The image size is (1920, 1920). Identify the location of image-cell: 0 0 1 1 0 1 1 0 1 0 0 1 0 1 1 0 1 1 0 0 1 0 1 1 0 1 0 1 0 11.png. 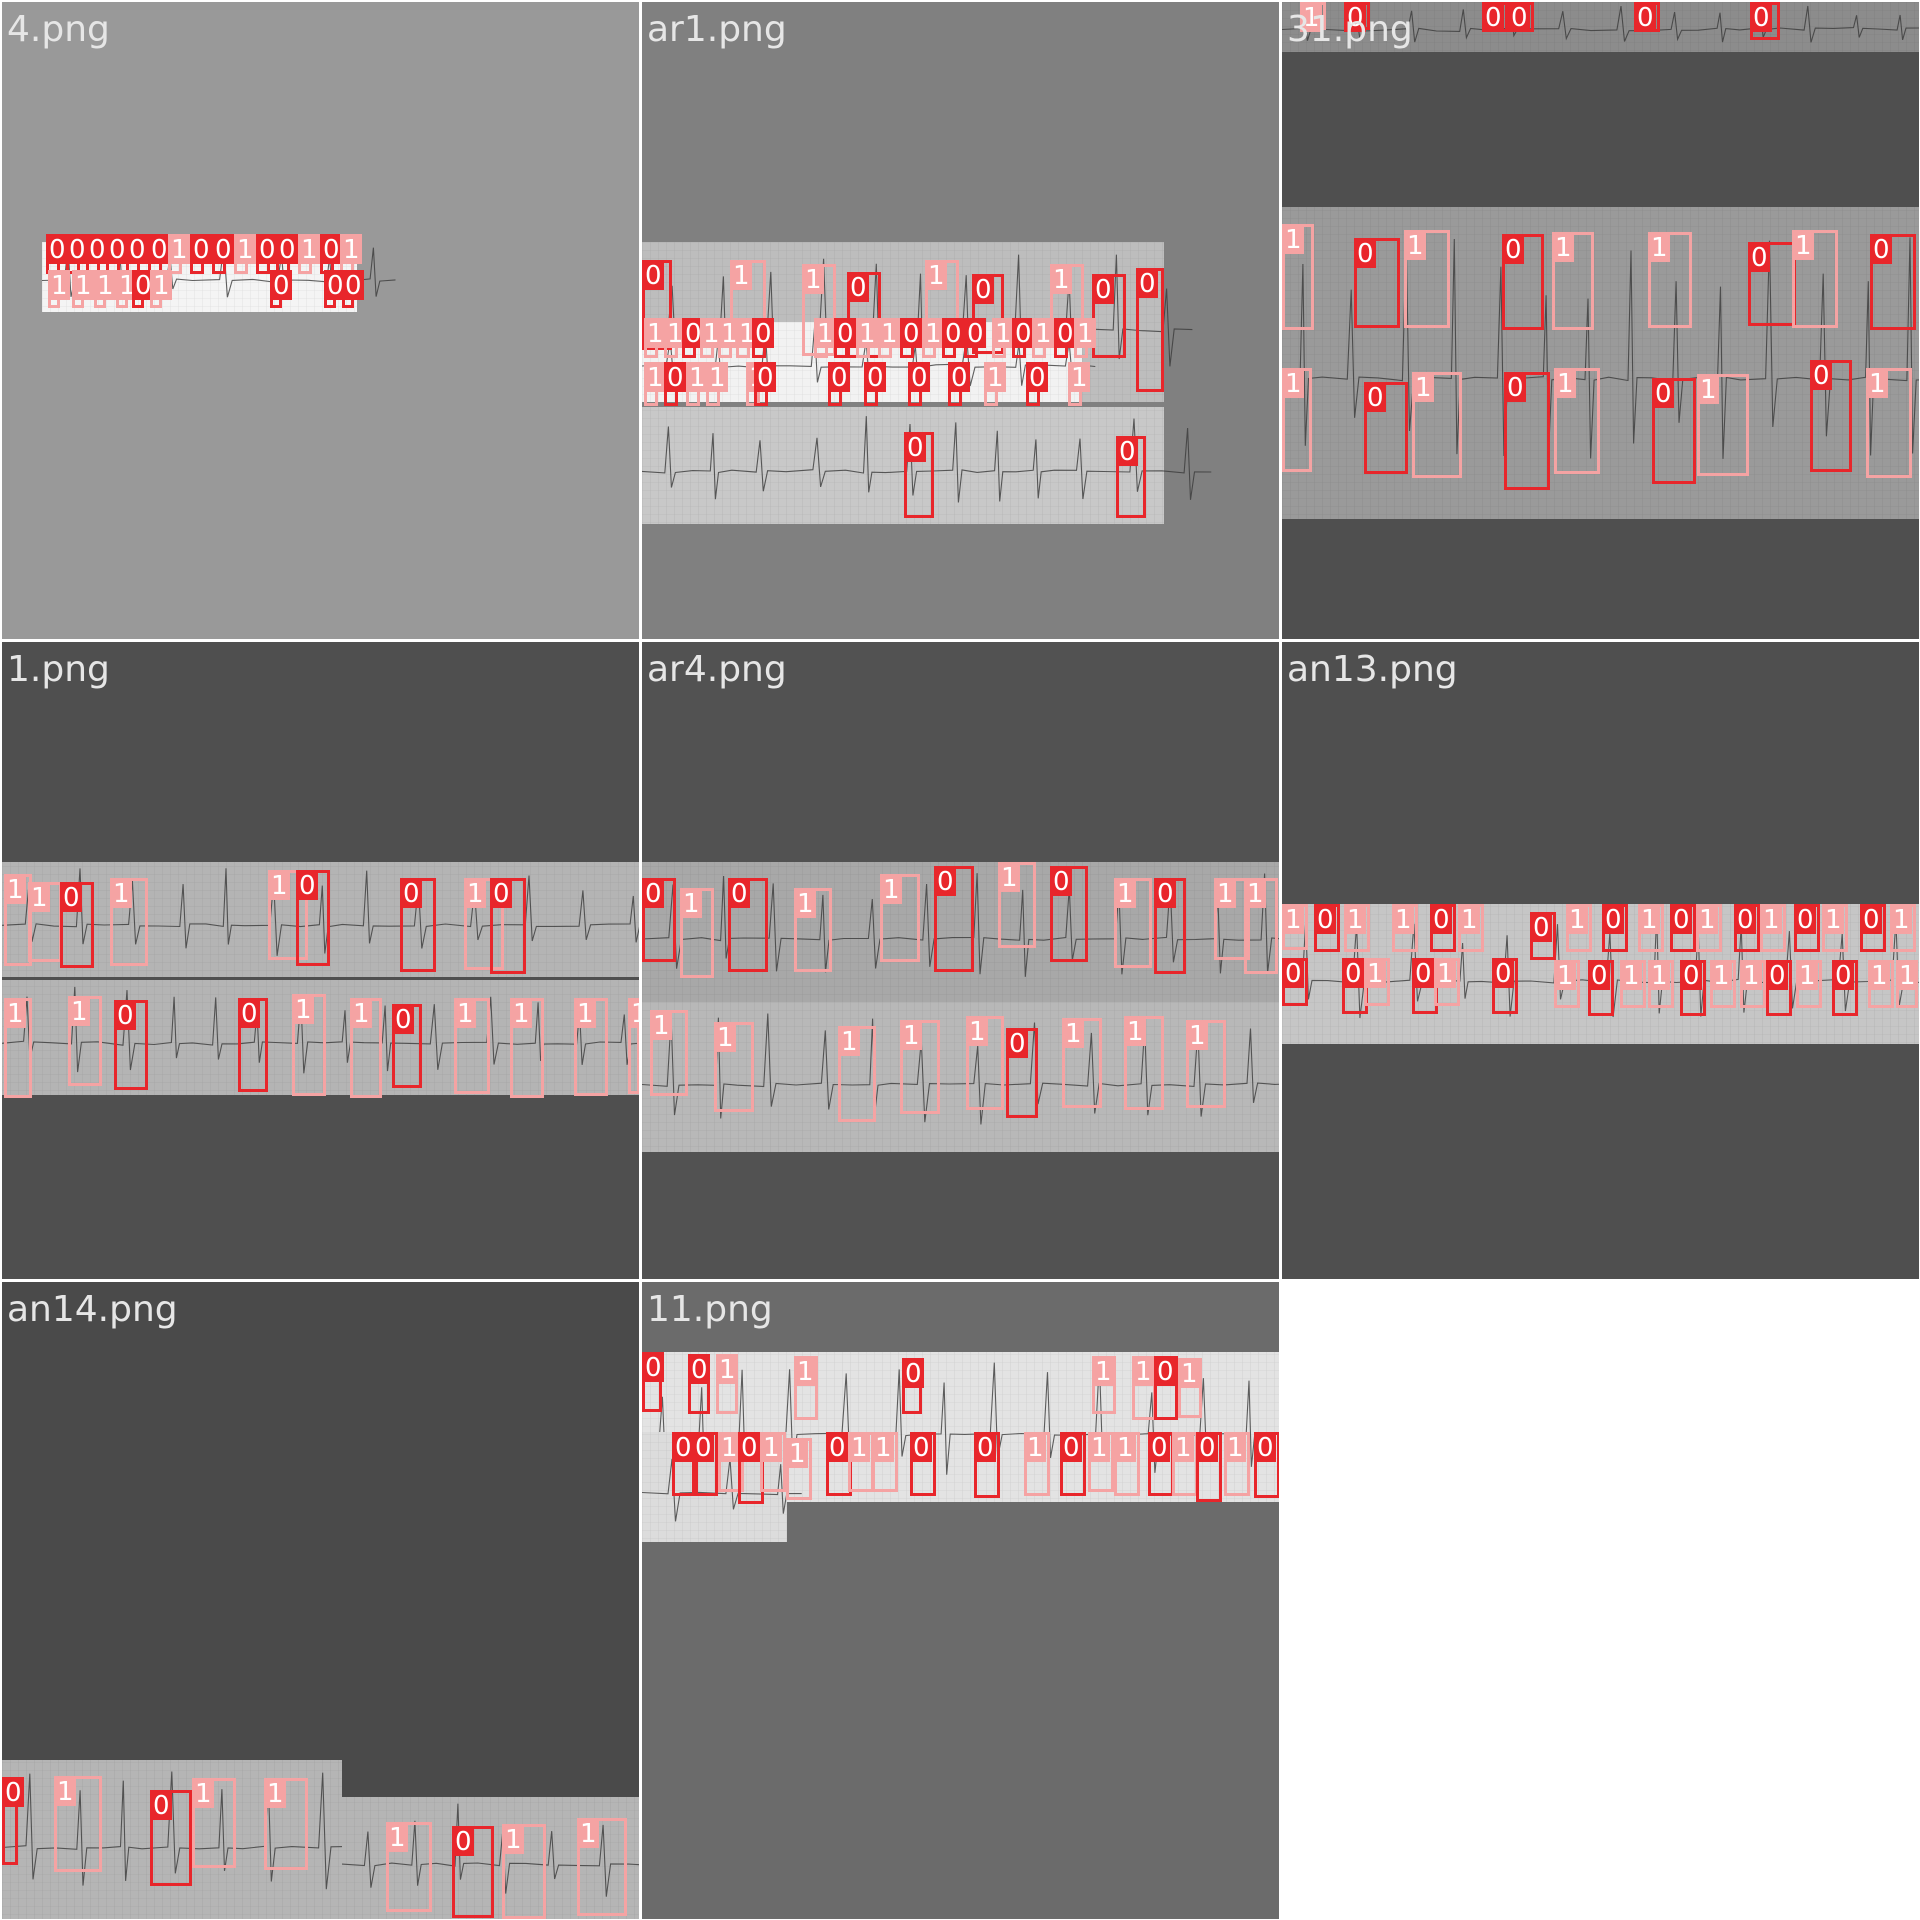
(960, 1600).